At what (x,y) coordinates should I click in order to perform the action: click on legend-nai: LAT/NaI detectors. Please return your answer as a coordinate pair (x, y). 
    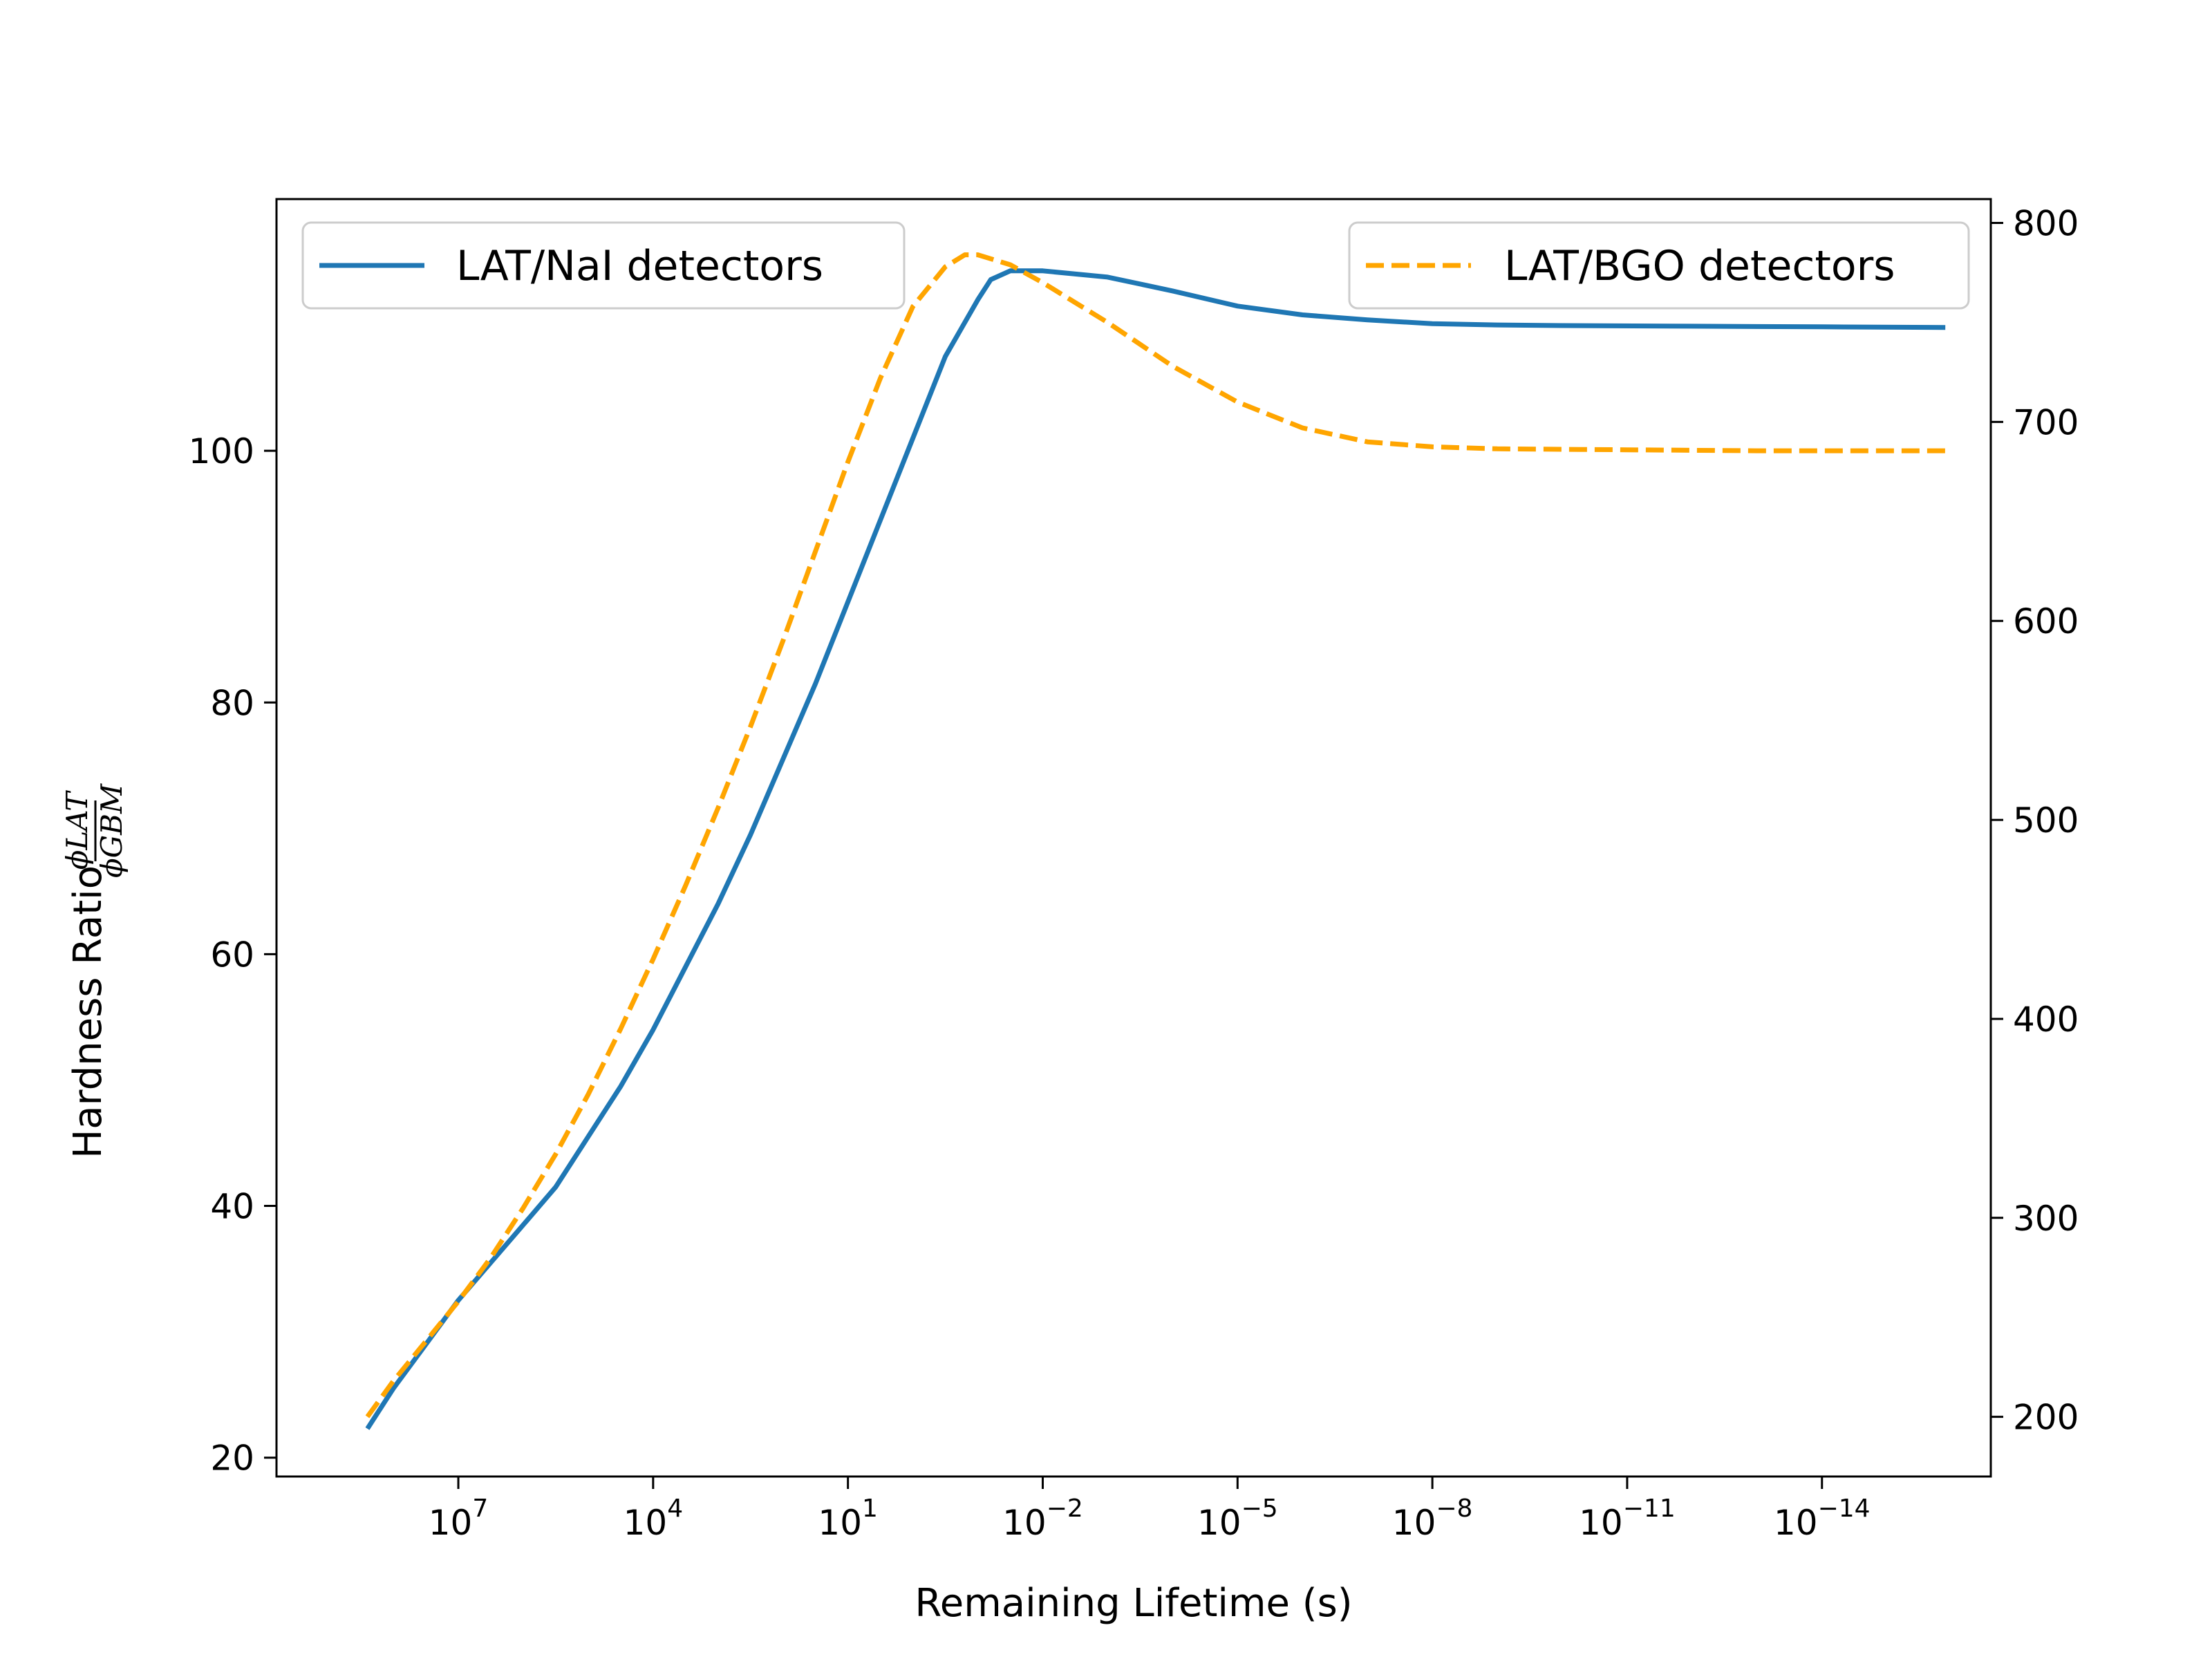
    Looking at the image, I should click on (603, 265).